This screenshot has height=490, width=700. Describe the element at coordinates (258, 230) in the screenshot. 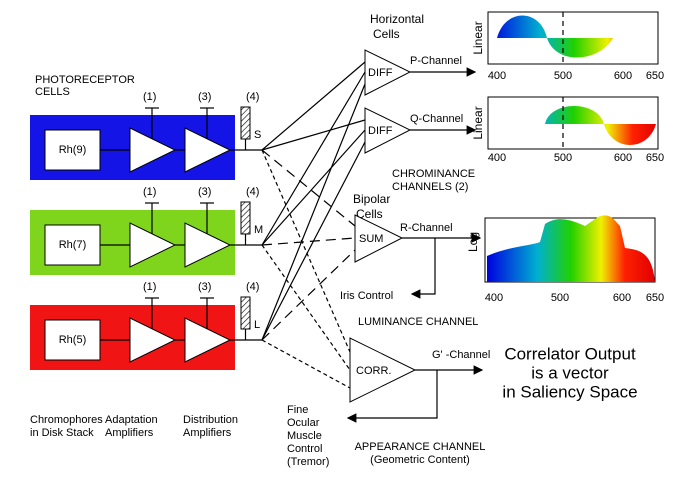

I see `label: M` at that location.